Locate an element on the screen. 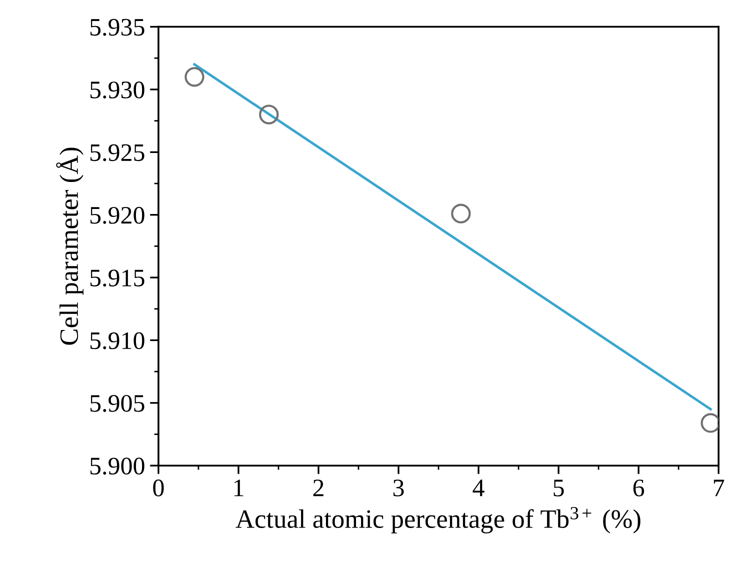  x-tick-label: 3 is located at coordinates (398, 488).